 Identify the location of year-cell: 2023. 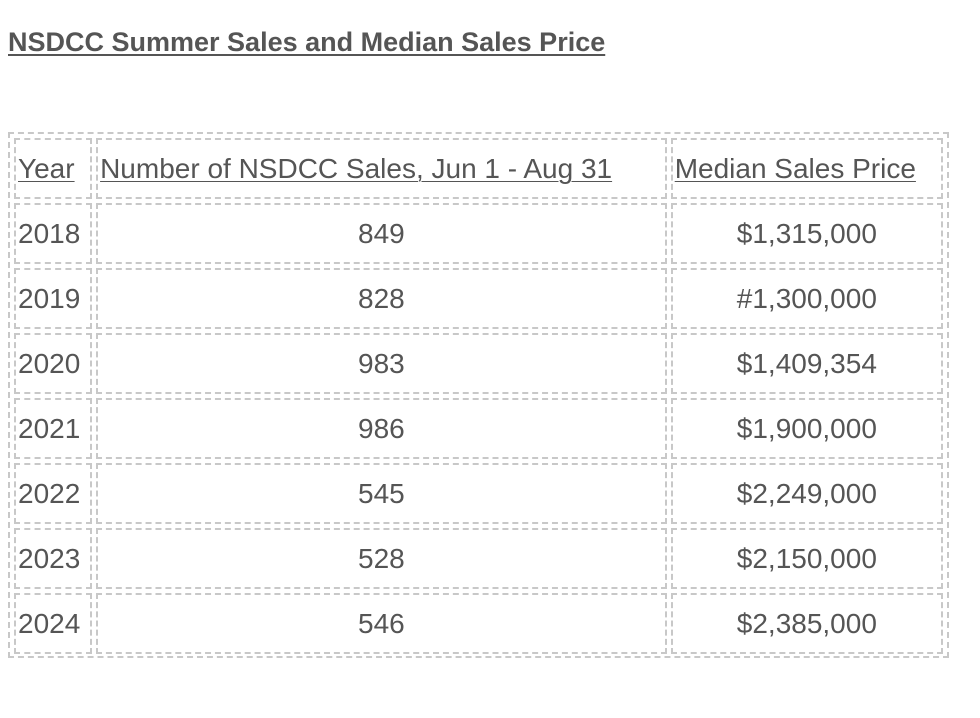
(53, 558).